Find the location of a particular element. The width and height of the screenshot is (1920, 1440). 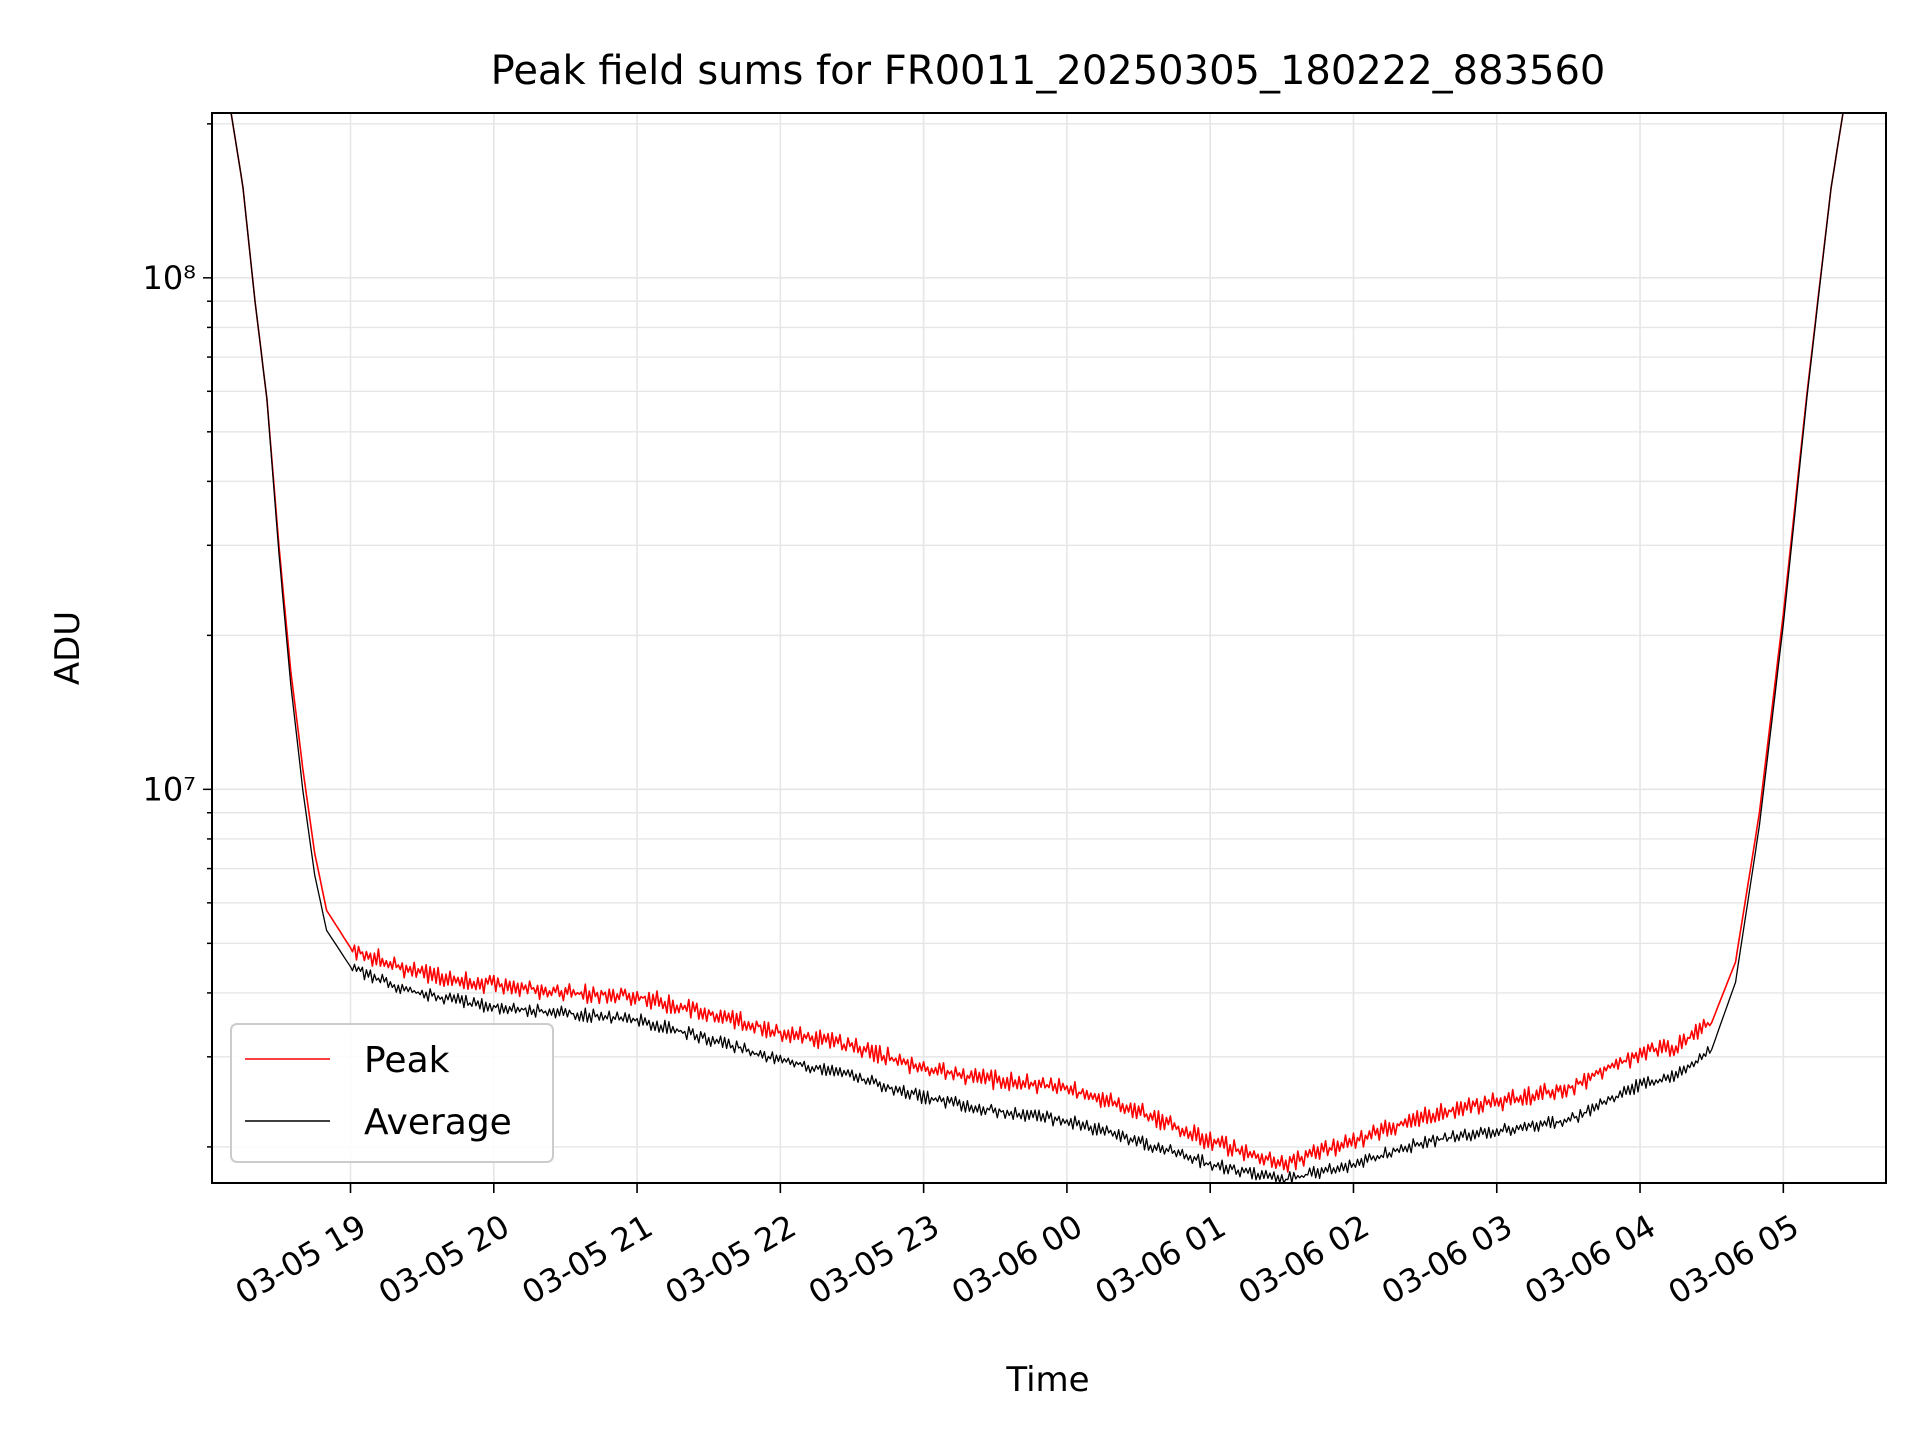

legend-label-peak: Peak is located at coordinates (407, 1060).